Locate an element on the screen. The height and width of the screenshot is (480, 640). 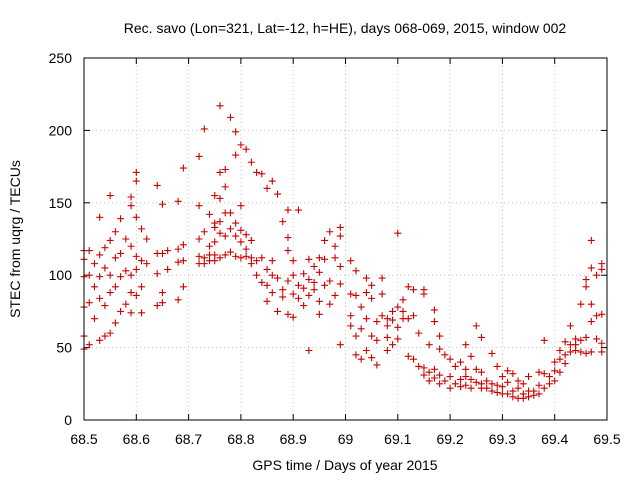
x-tick-label: 68.8 is located at coordinates (240, 439).